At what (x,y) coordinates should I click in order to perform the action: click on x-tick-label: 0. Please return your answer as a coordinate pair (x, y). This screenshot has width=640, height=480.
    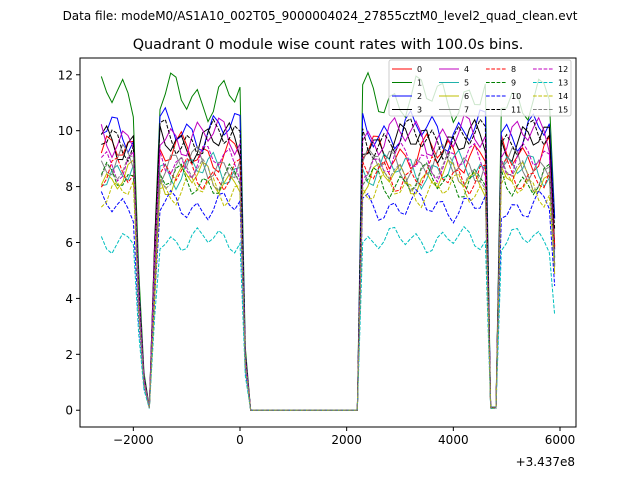
    Looking at the image, I should click on (240, 440).